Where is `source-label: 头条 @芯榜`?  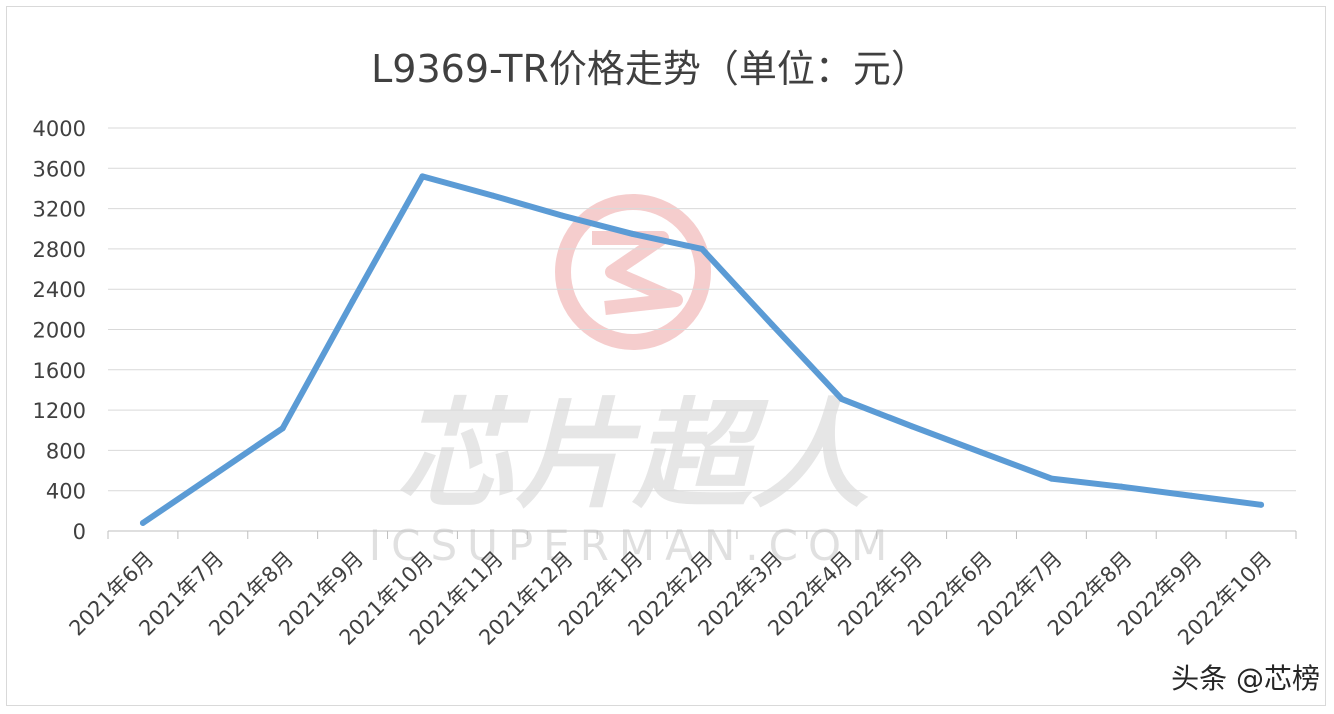
source-label: 头条 @芯榜 is located at coordinates (1245, 678).